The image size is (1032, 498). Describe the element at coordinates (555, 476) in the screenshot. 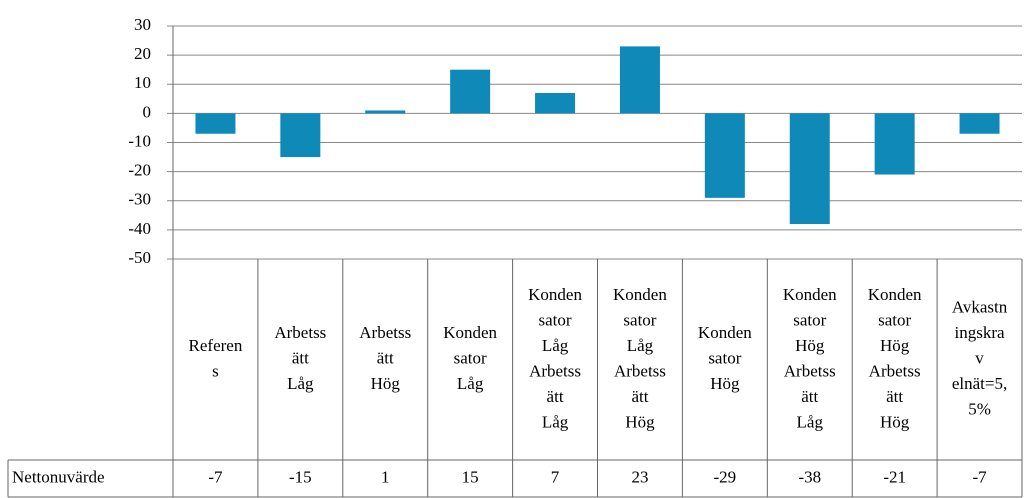

I see `data-label: 7` at that location.